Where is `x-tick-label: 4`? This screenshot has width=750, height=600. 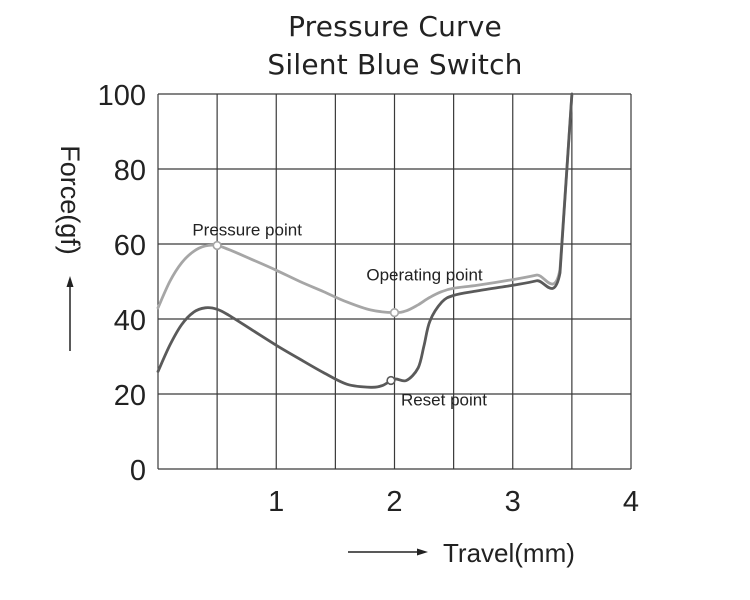 x-tick-label: 4 is located at coordinates (631, 502).